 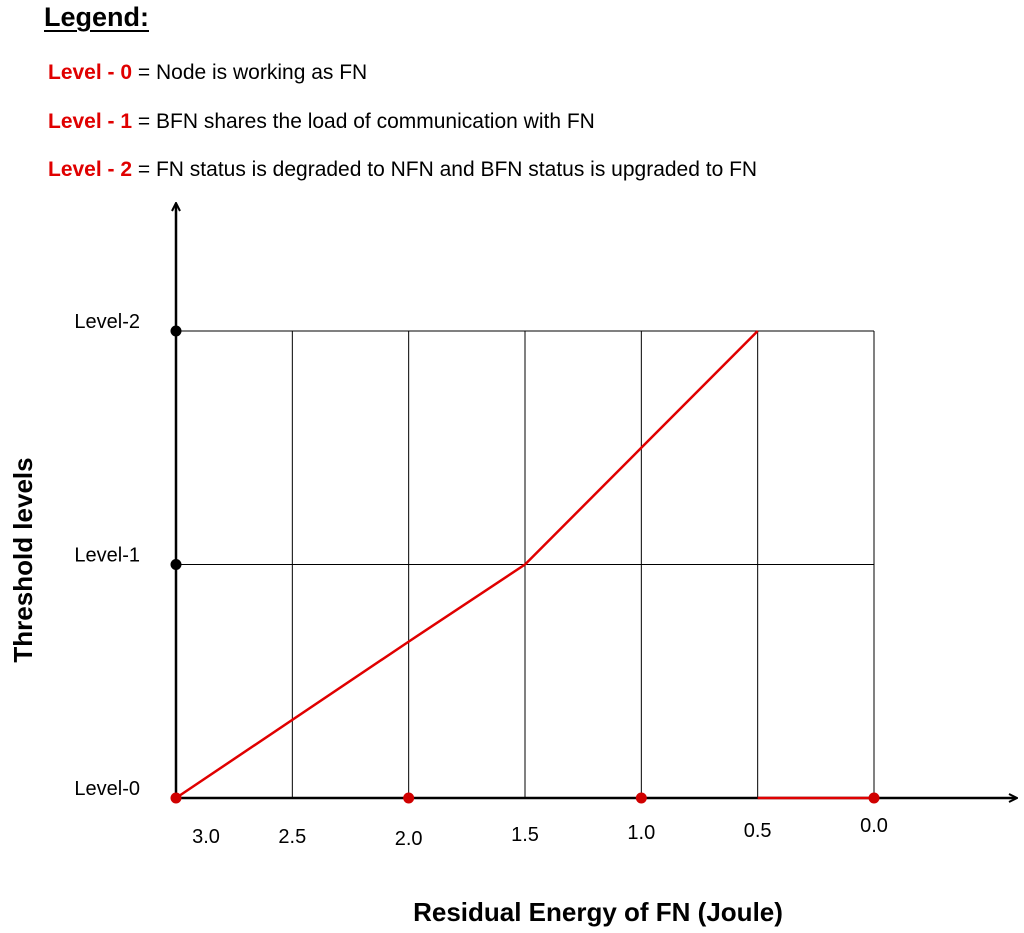 I want to click on x-tick-label-3.0: 3.0, so click(x=206, y=837).